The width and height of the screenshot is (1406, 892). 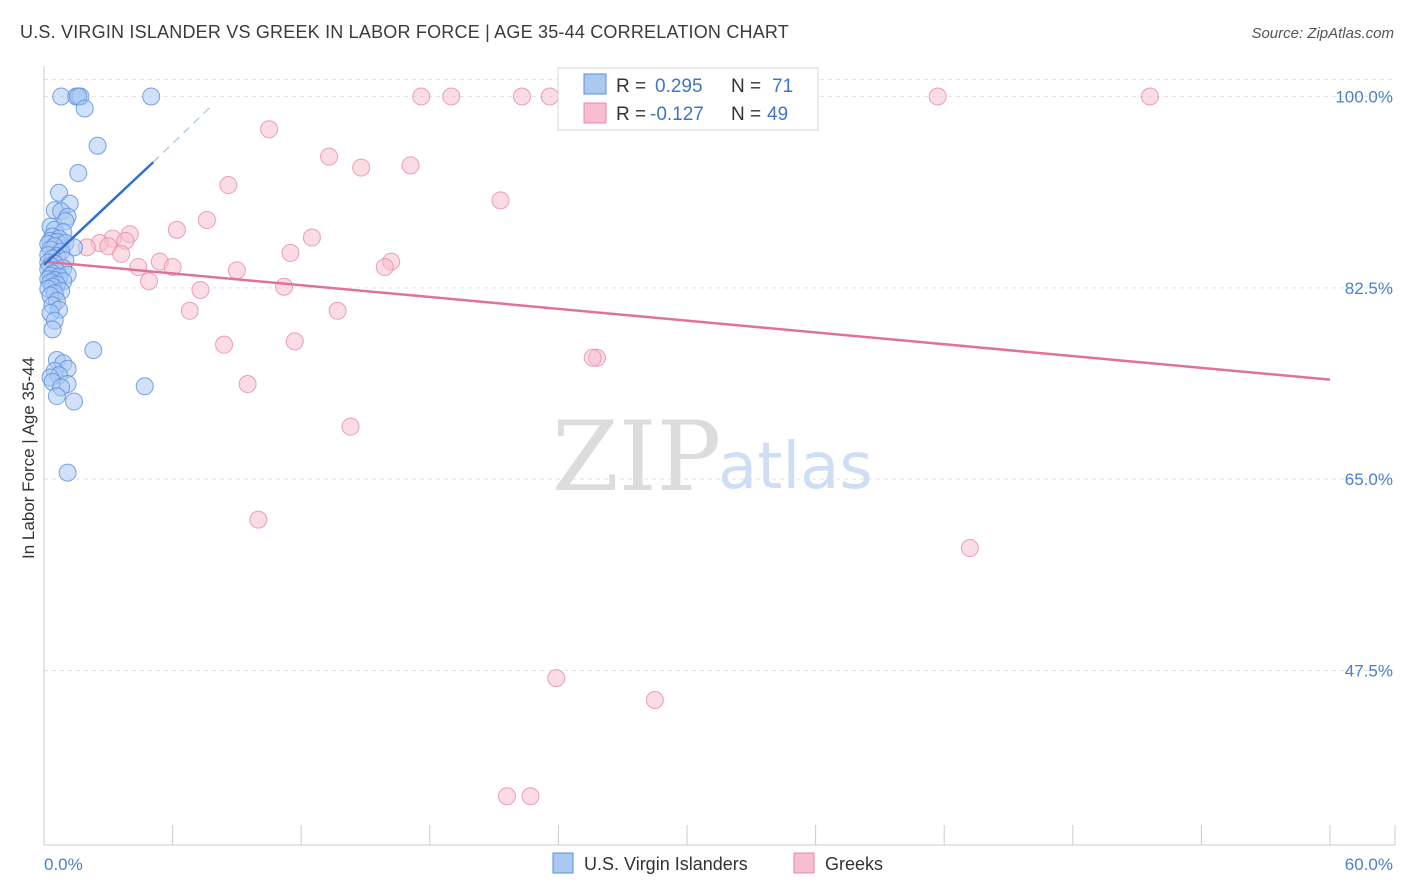 I want to click on bottom-legend-label-pink: Greeks, so click(x=854, y=864).